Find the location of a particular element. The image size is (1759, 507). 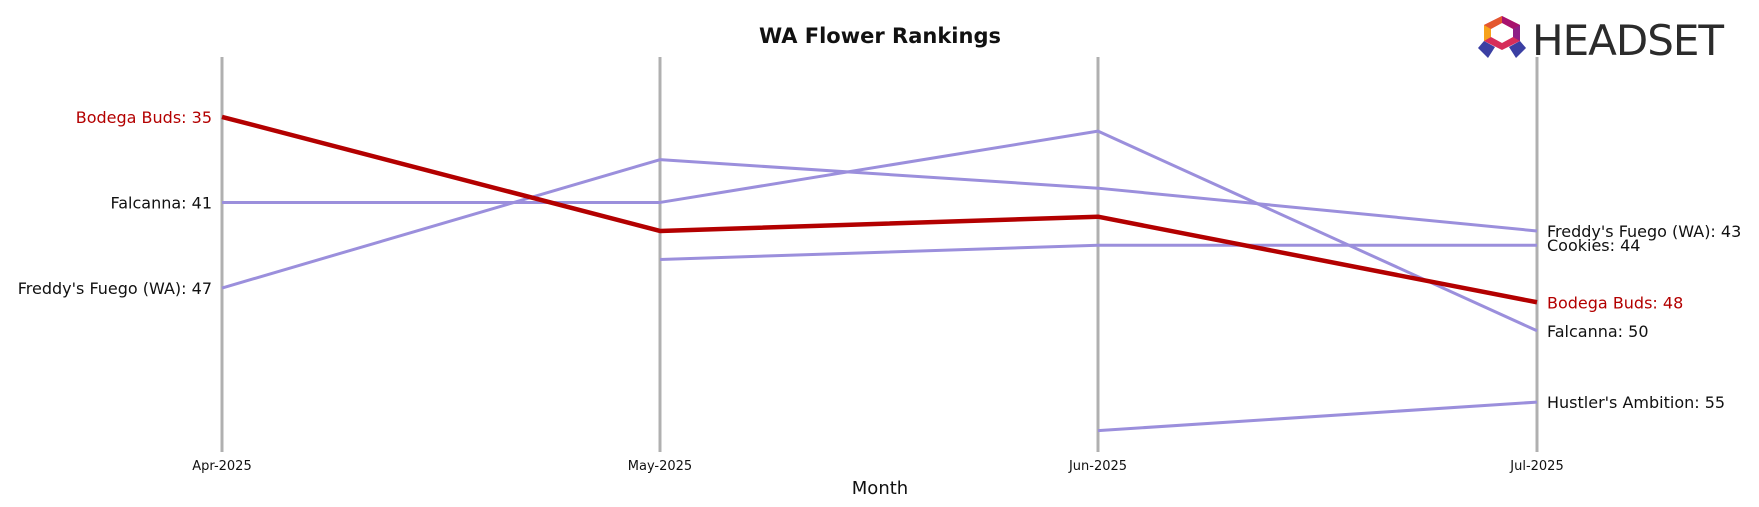

series-line-cookies is located at coordinates (1098, 252).